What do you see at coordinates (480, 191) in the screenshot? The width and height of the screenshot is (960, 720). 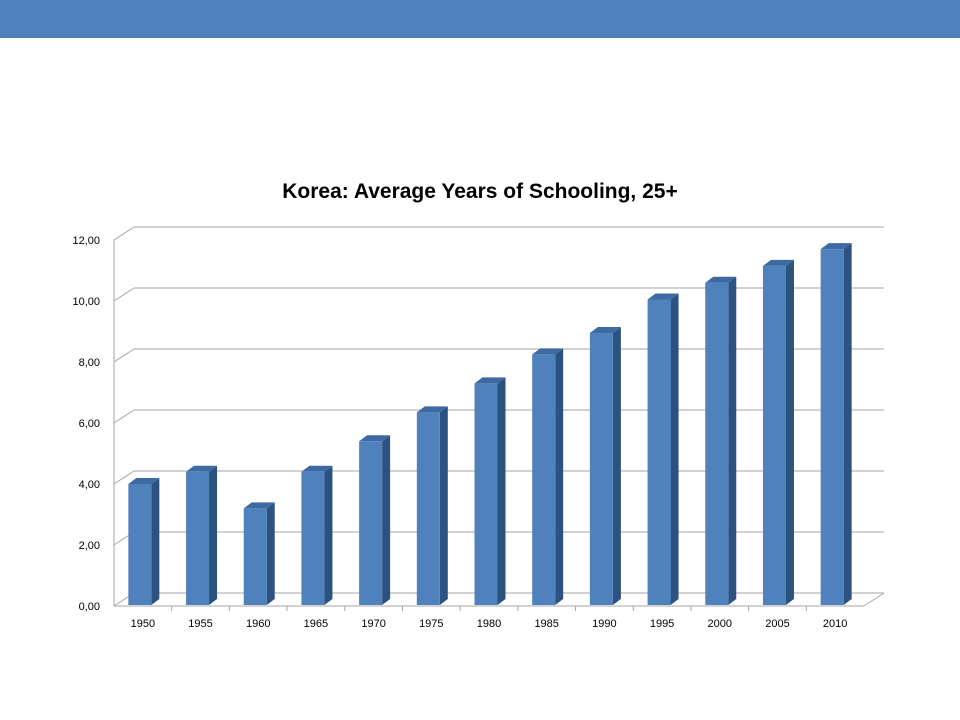 I see `chart-title: Korea: Average Years of Schooling, 25+` at bounding box center [480, 191].